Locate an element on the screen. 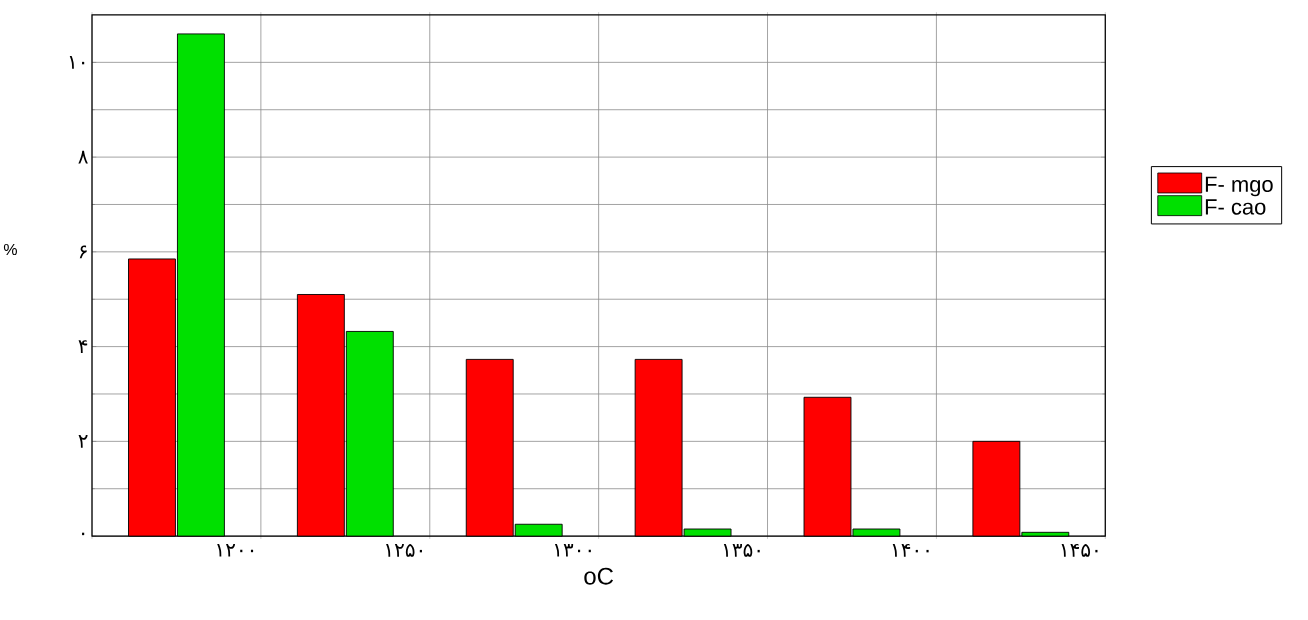  x-tick-label: ۱۲۰۰ is located at coordinates (235, 550).